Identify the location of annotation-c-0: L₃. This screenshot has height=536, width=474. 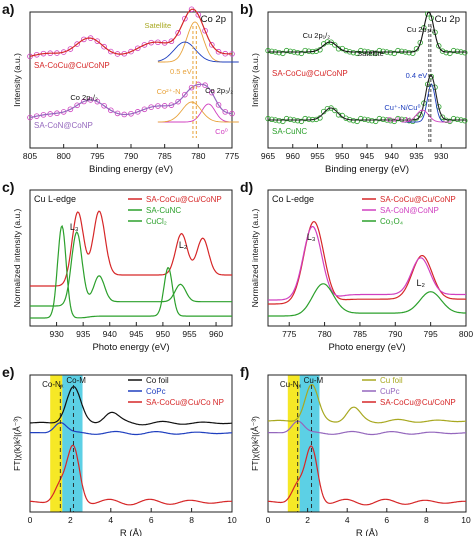
(74, 227).